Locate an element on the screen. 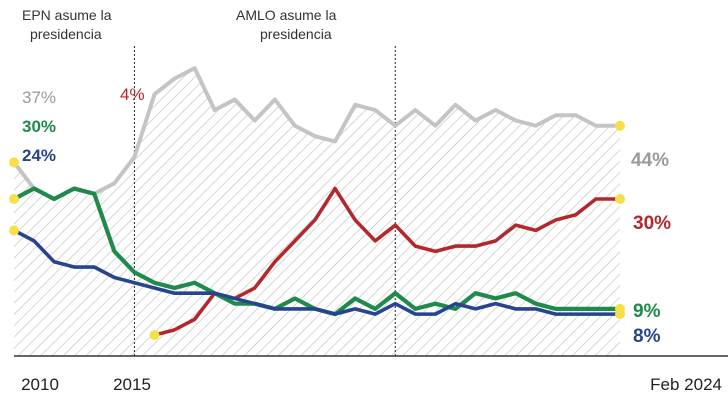  label-gray-start: 37% is located at coordinates (39, 97).